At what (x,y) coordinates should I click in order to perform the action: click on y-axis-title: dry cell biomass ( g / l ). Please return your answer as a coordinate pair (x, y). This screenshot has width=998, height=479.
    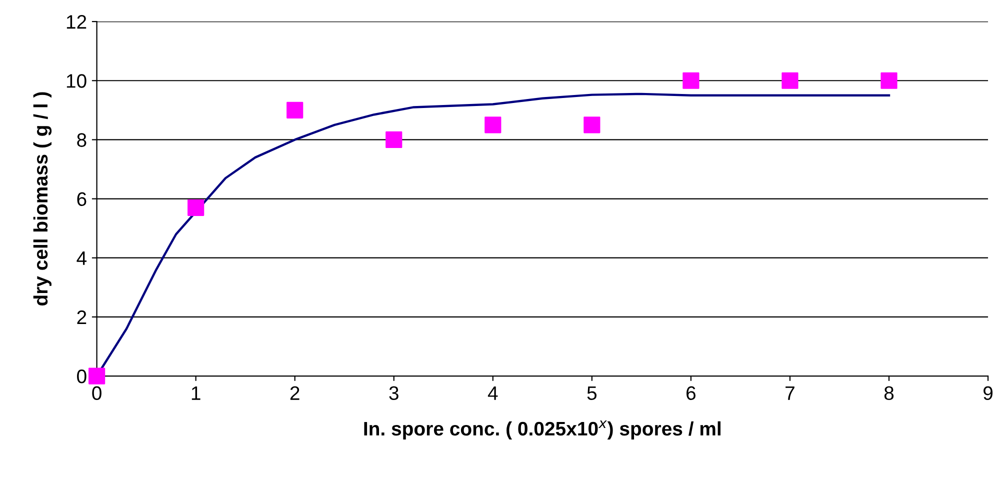
    Looking at the image, I should click on (42, 199).